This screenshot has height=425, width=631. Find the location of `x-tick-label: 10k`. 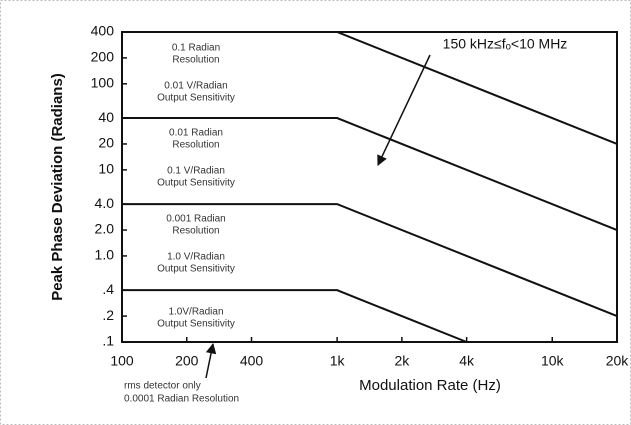

x-tick-label: 10k is located at coordinates (553, 361).